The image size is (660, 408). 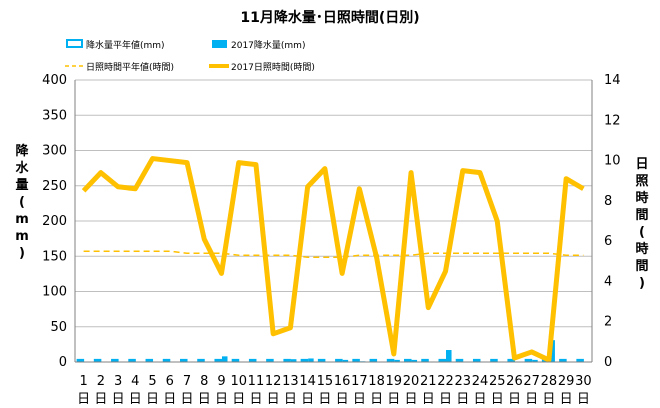 I want to click on legend-label: 2017日照時間(時間), so click(x=273, y=67).